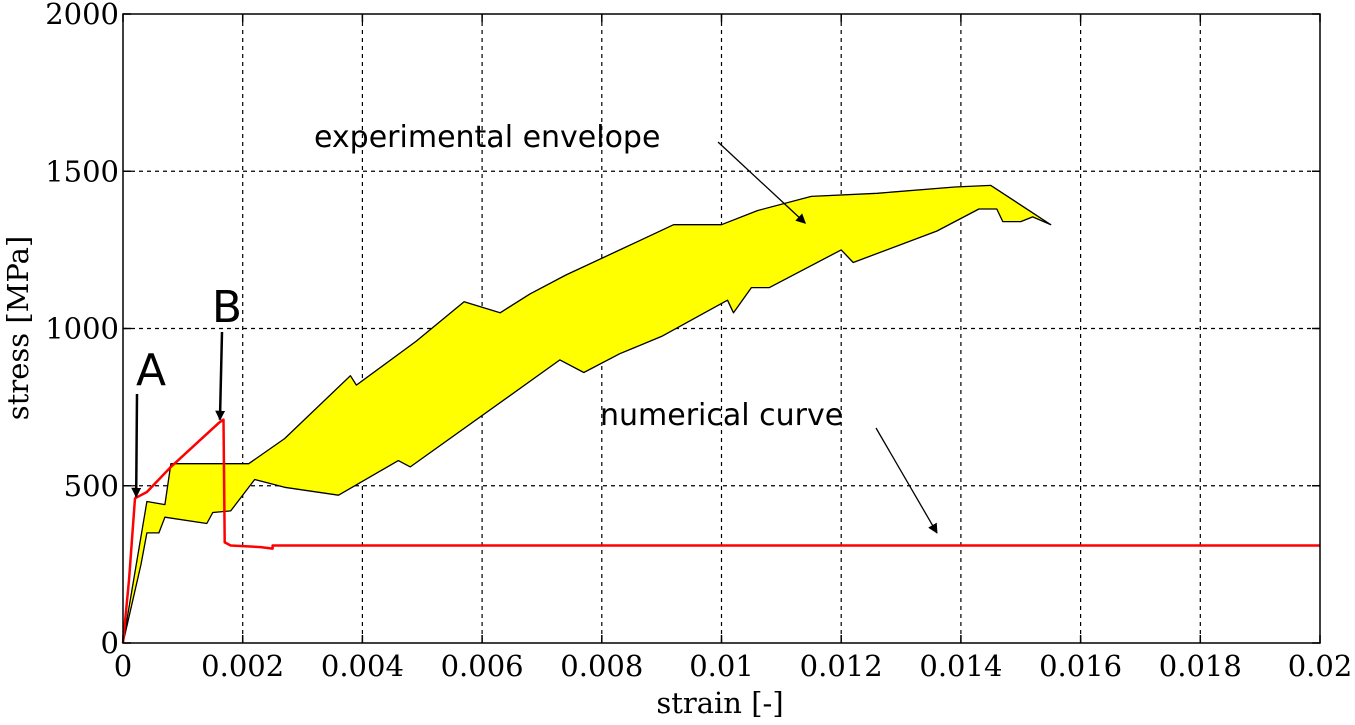 The height and width of the screenshot is (725, 1355). Describe the element at coordinates (82, 171) in the screenshot. I see `y-tick-label: 1500` at that location.